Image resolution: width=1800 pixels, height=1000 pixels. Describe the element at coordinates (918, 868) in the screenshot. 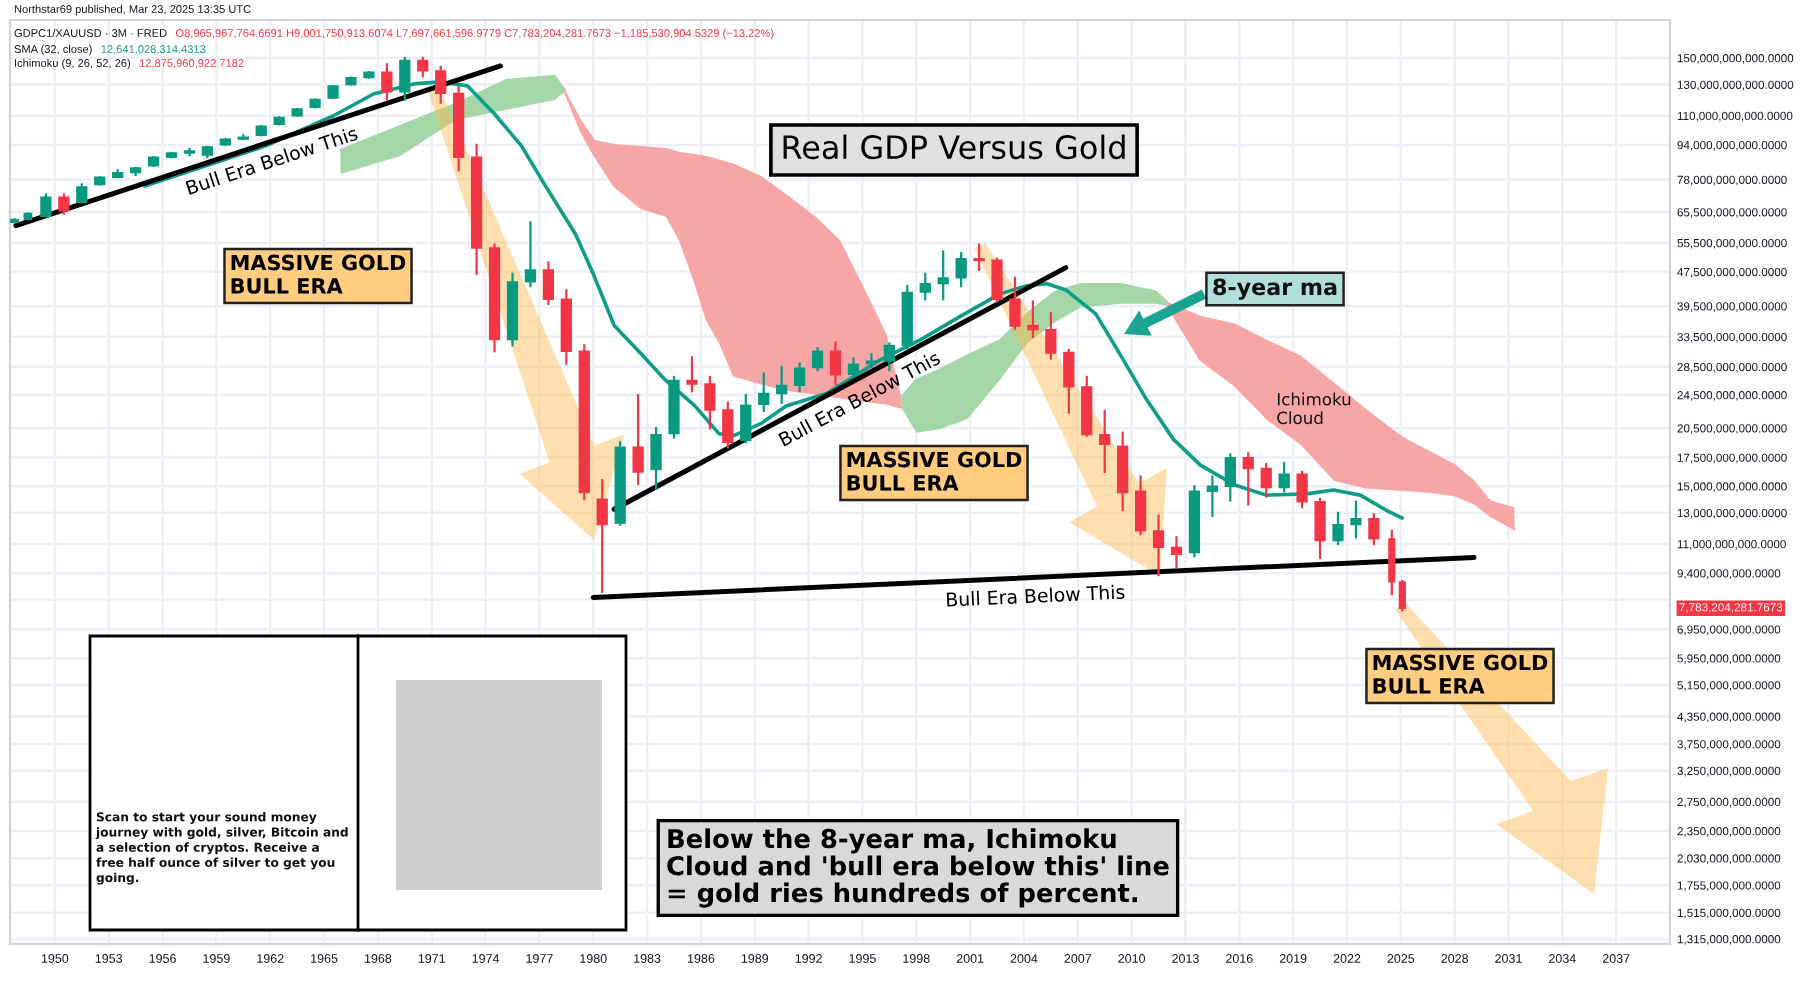

I see `annotation: Below the 8-year ma, Ichimoku Cloud and 'bull era below this' line = gold ries hundreds of percent.` at that location.